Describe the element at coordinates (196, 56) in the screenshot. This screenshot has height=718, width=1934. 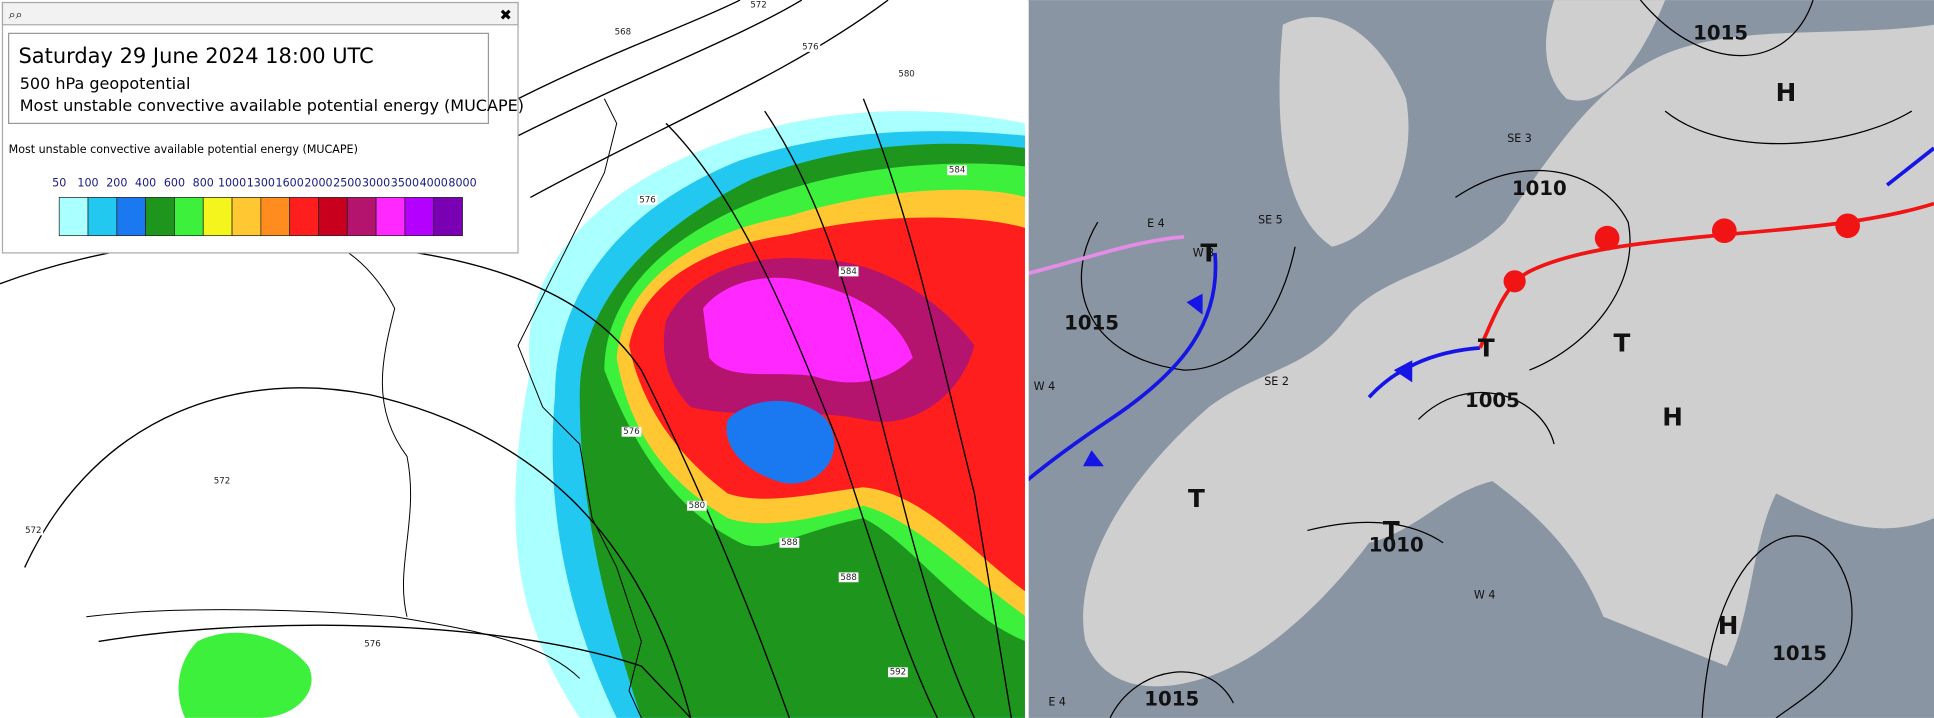
I see `popup-title: Saturday 29 June 2024 18:00 UTC` at that location.